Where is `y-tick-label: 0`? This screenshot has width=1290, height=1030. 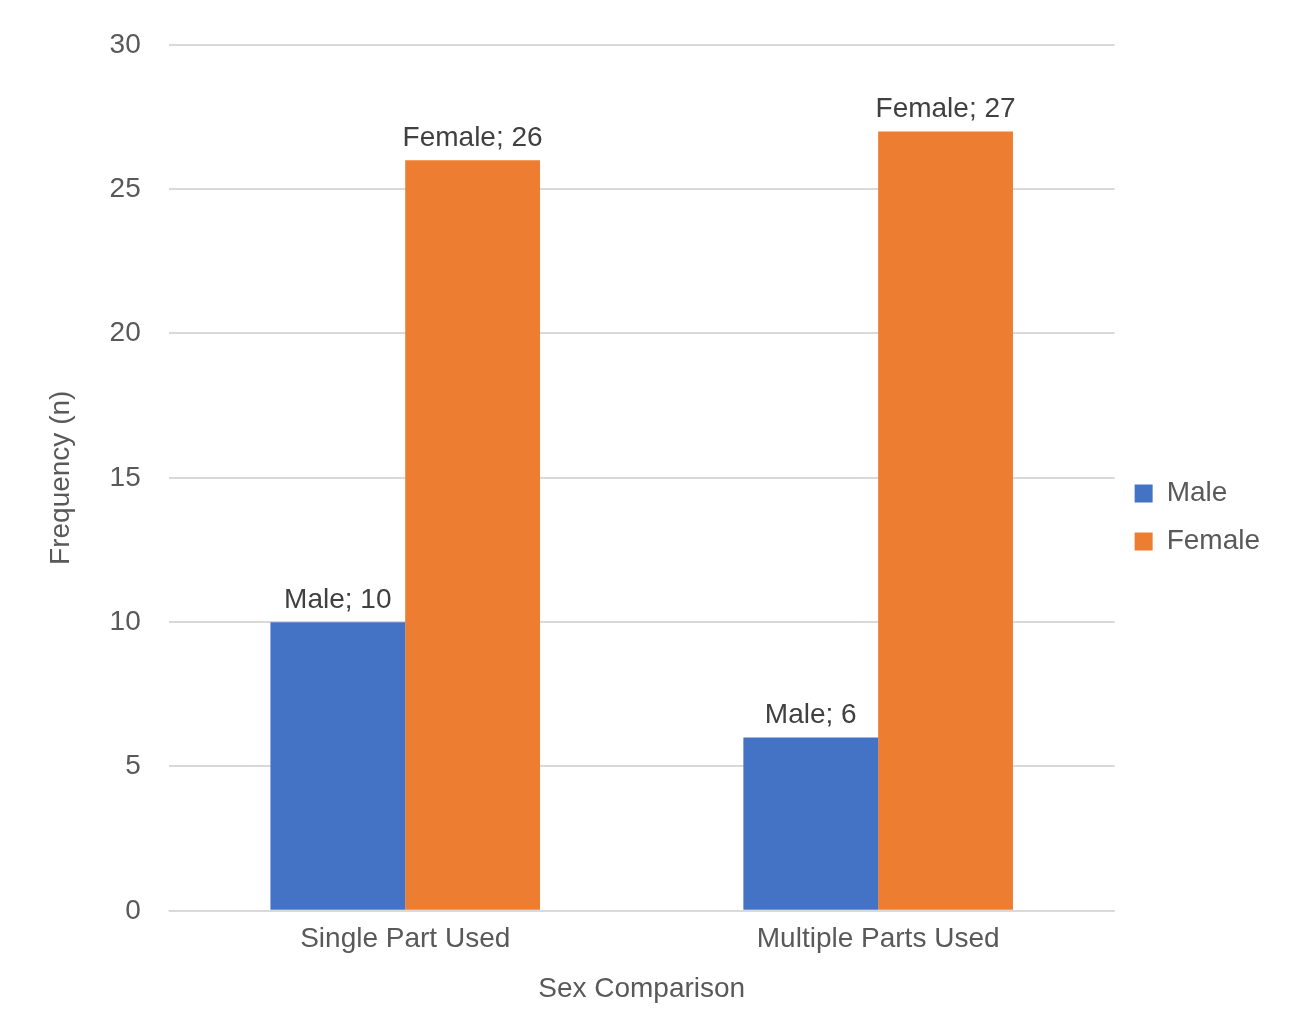
y-tick-label: 0 is located at coordinates (133, 909).